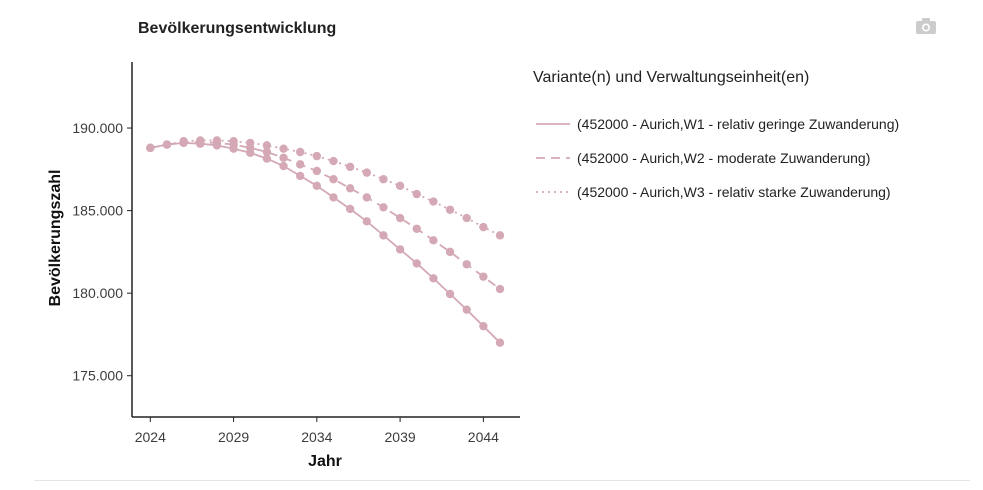 This screenshot has width=983, height=490. I want to click on camera-icon, so click(926, 26).